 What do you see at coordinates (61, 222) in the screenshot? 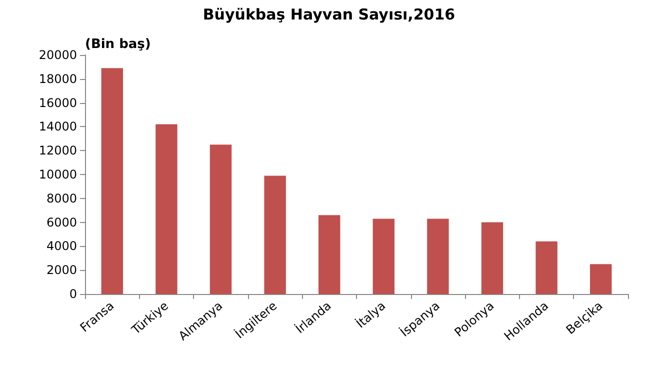
I see `y-tick-label: 6000` at bounding box center [61, 222].